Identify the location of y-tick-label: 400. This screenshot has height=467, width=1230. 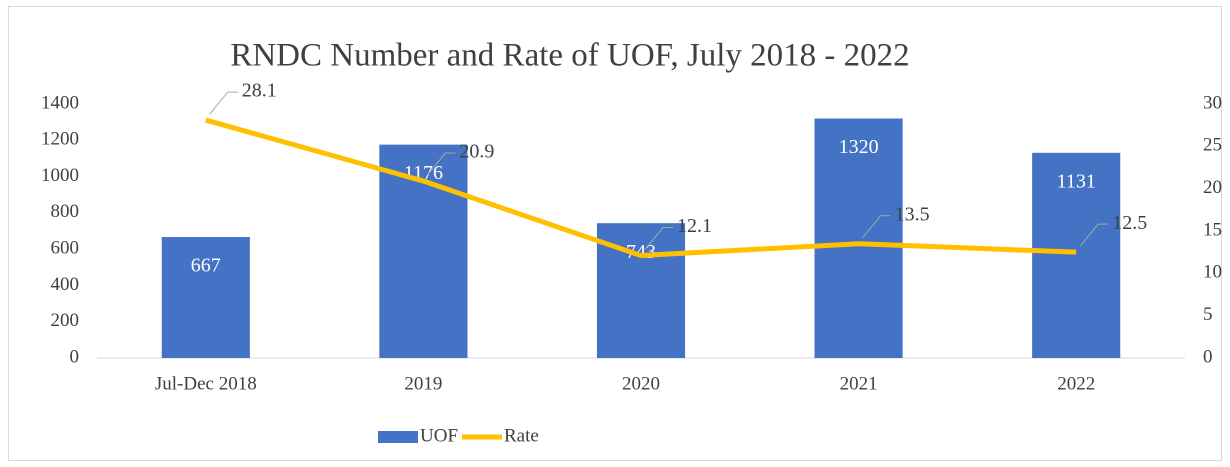
(65, 284).